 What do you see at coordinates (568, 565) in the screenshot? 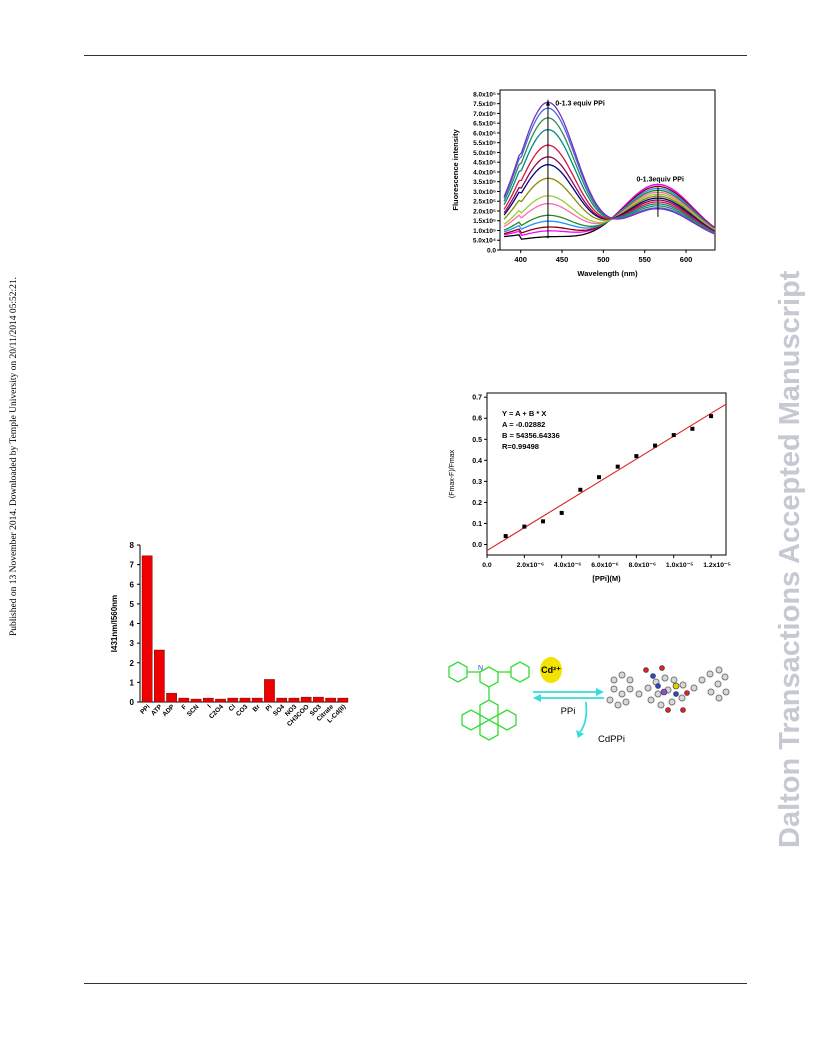
I see `x-tick-label: 4.0x10⁻⁶` at bounding box center [568, 565].